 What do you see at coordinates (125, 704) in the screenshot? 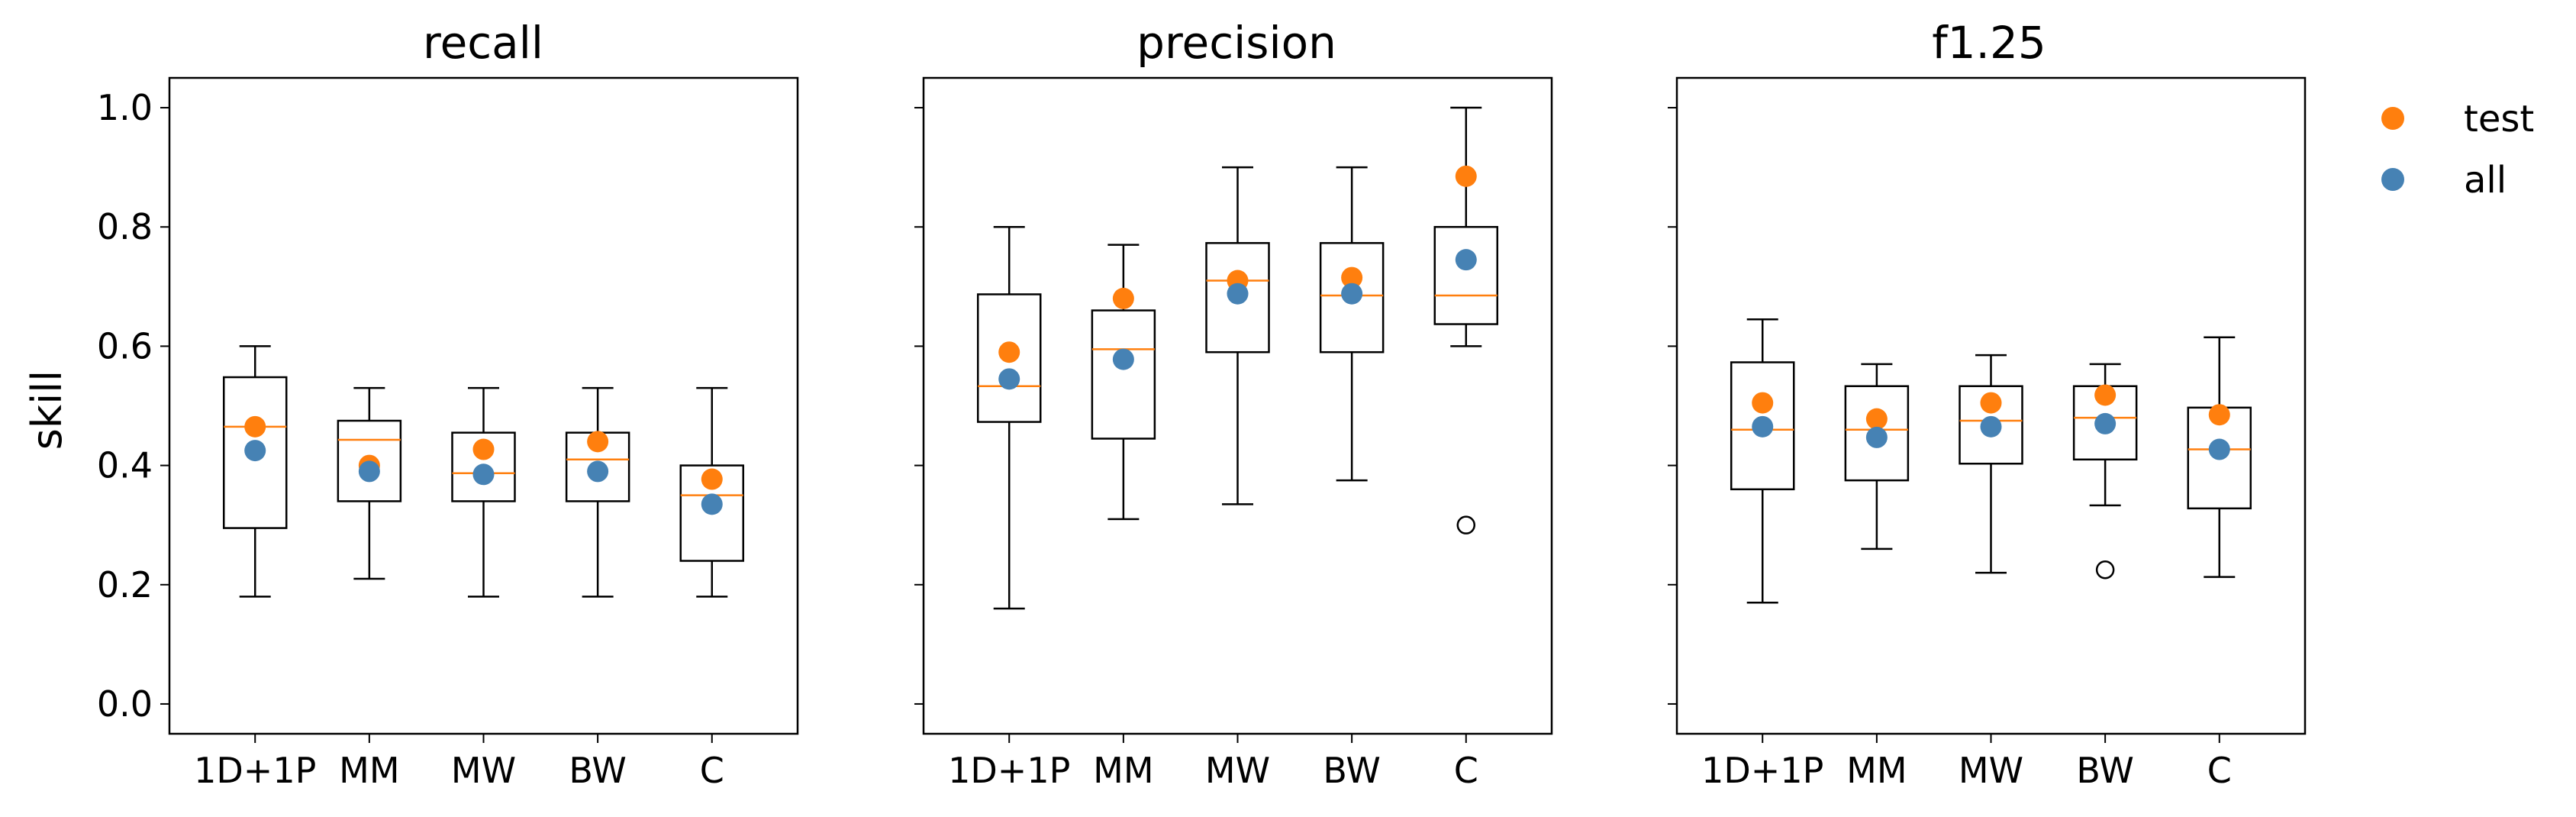
I see `y-tick-label: 0.0` at bounding box center [125, 704].